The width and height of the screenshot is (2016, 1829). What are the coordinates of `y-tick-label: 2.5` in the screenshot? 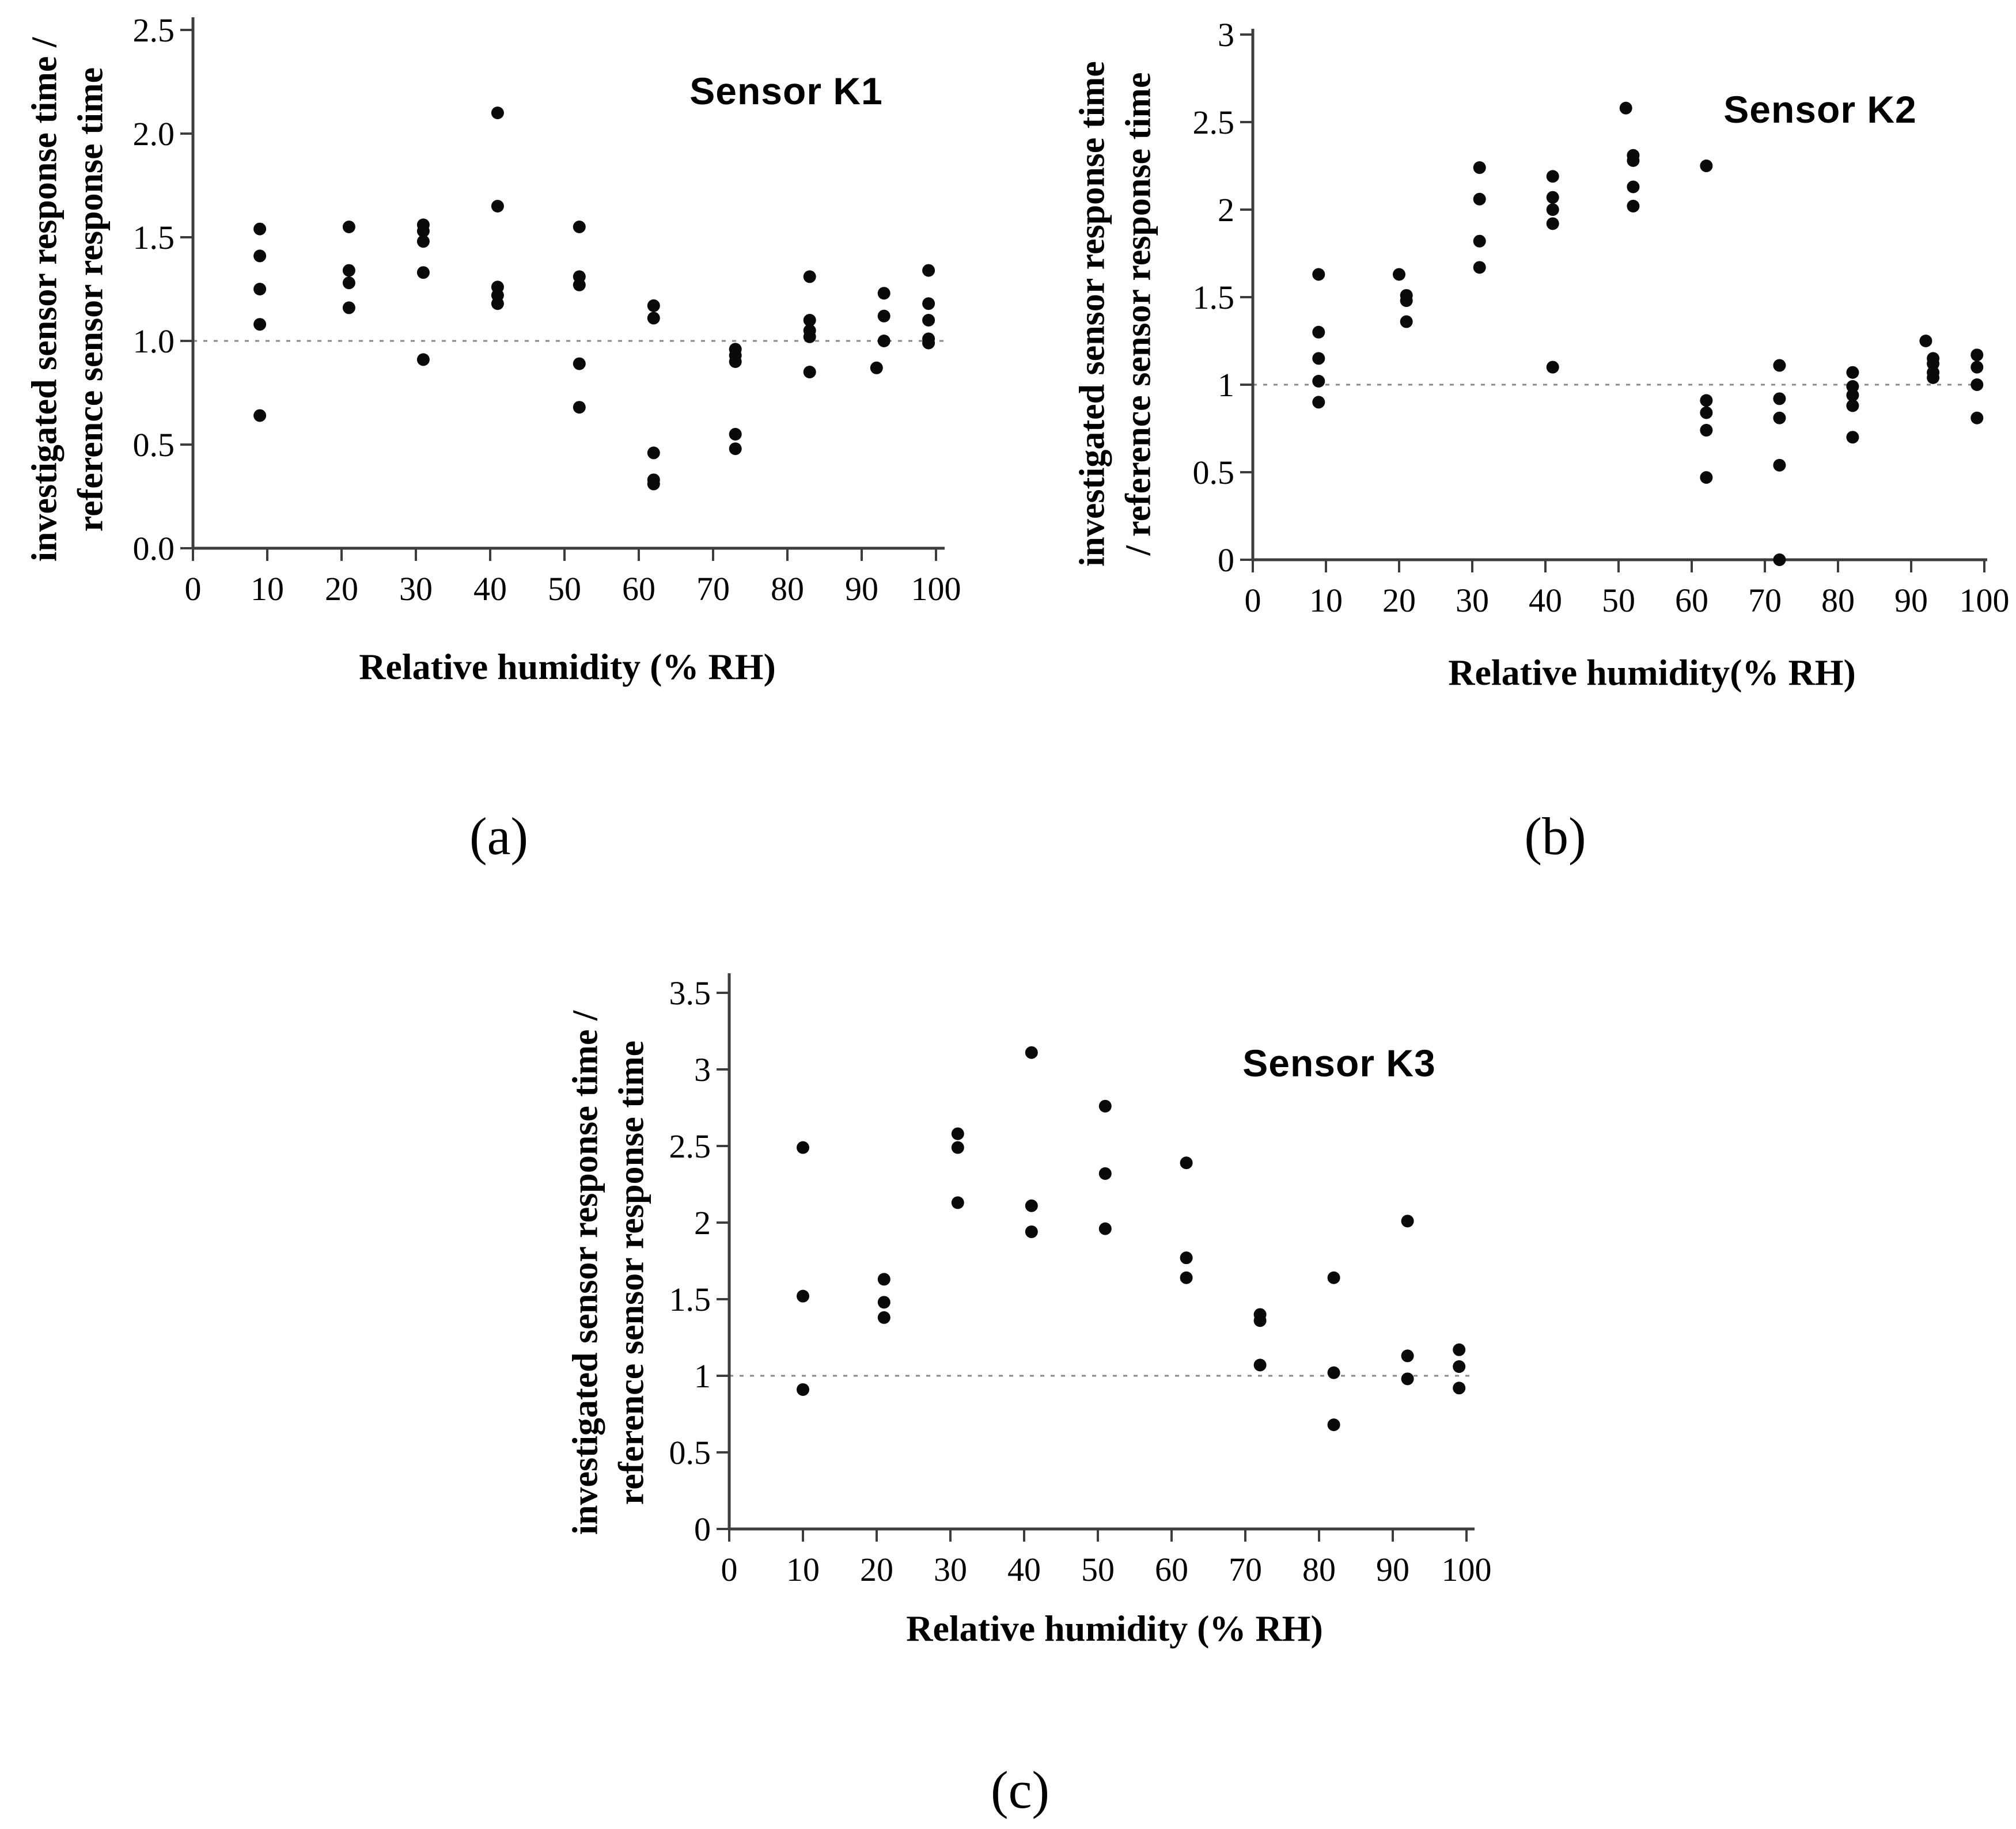 It's located at (154, 31).